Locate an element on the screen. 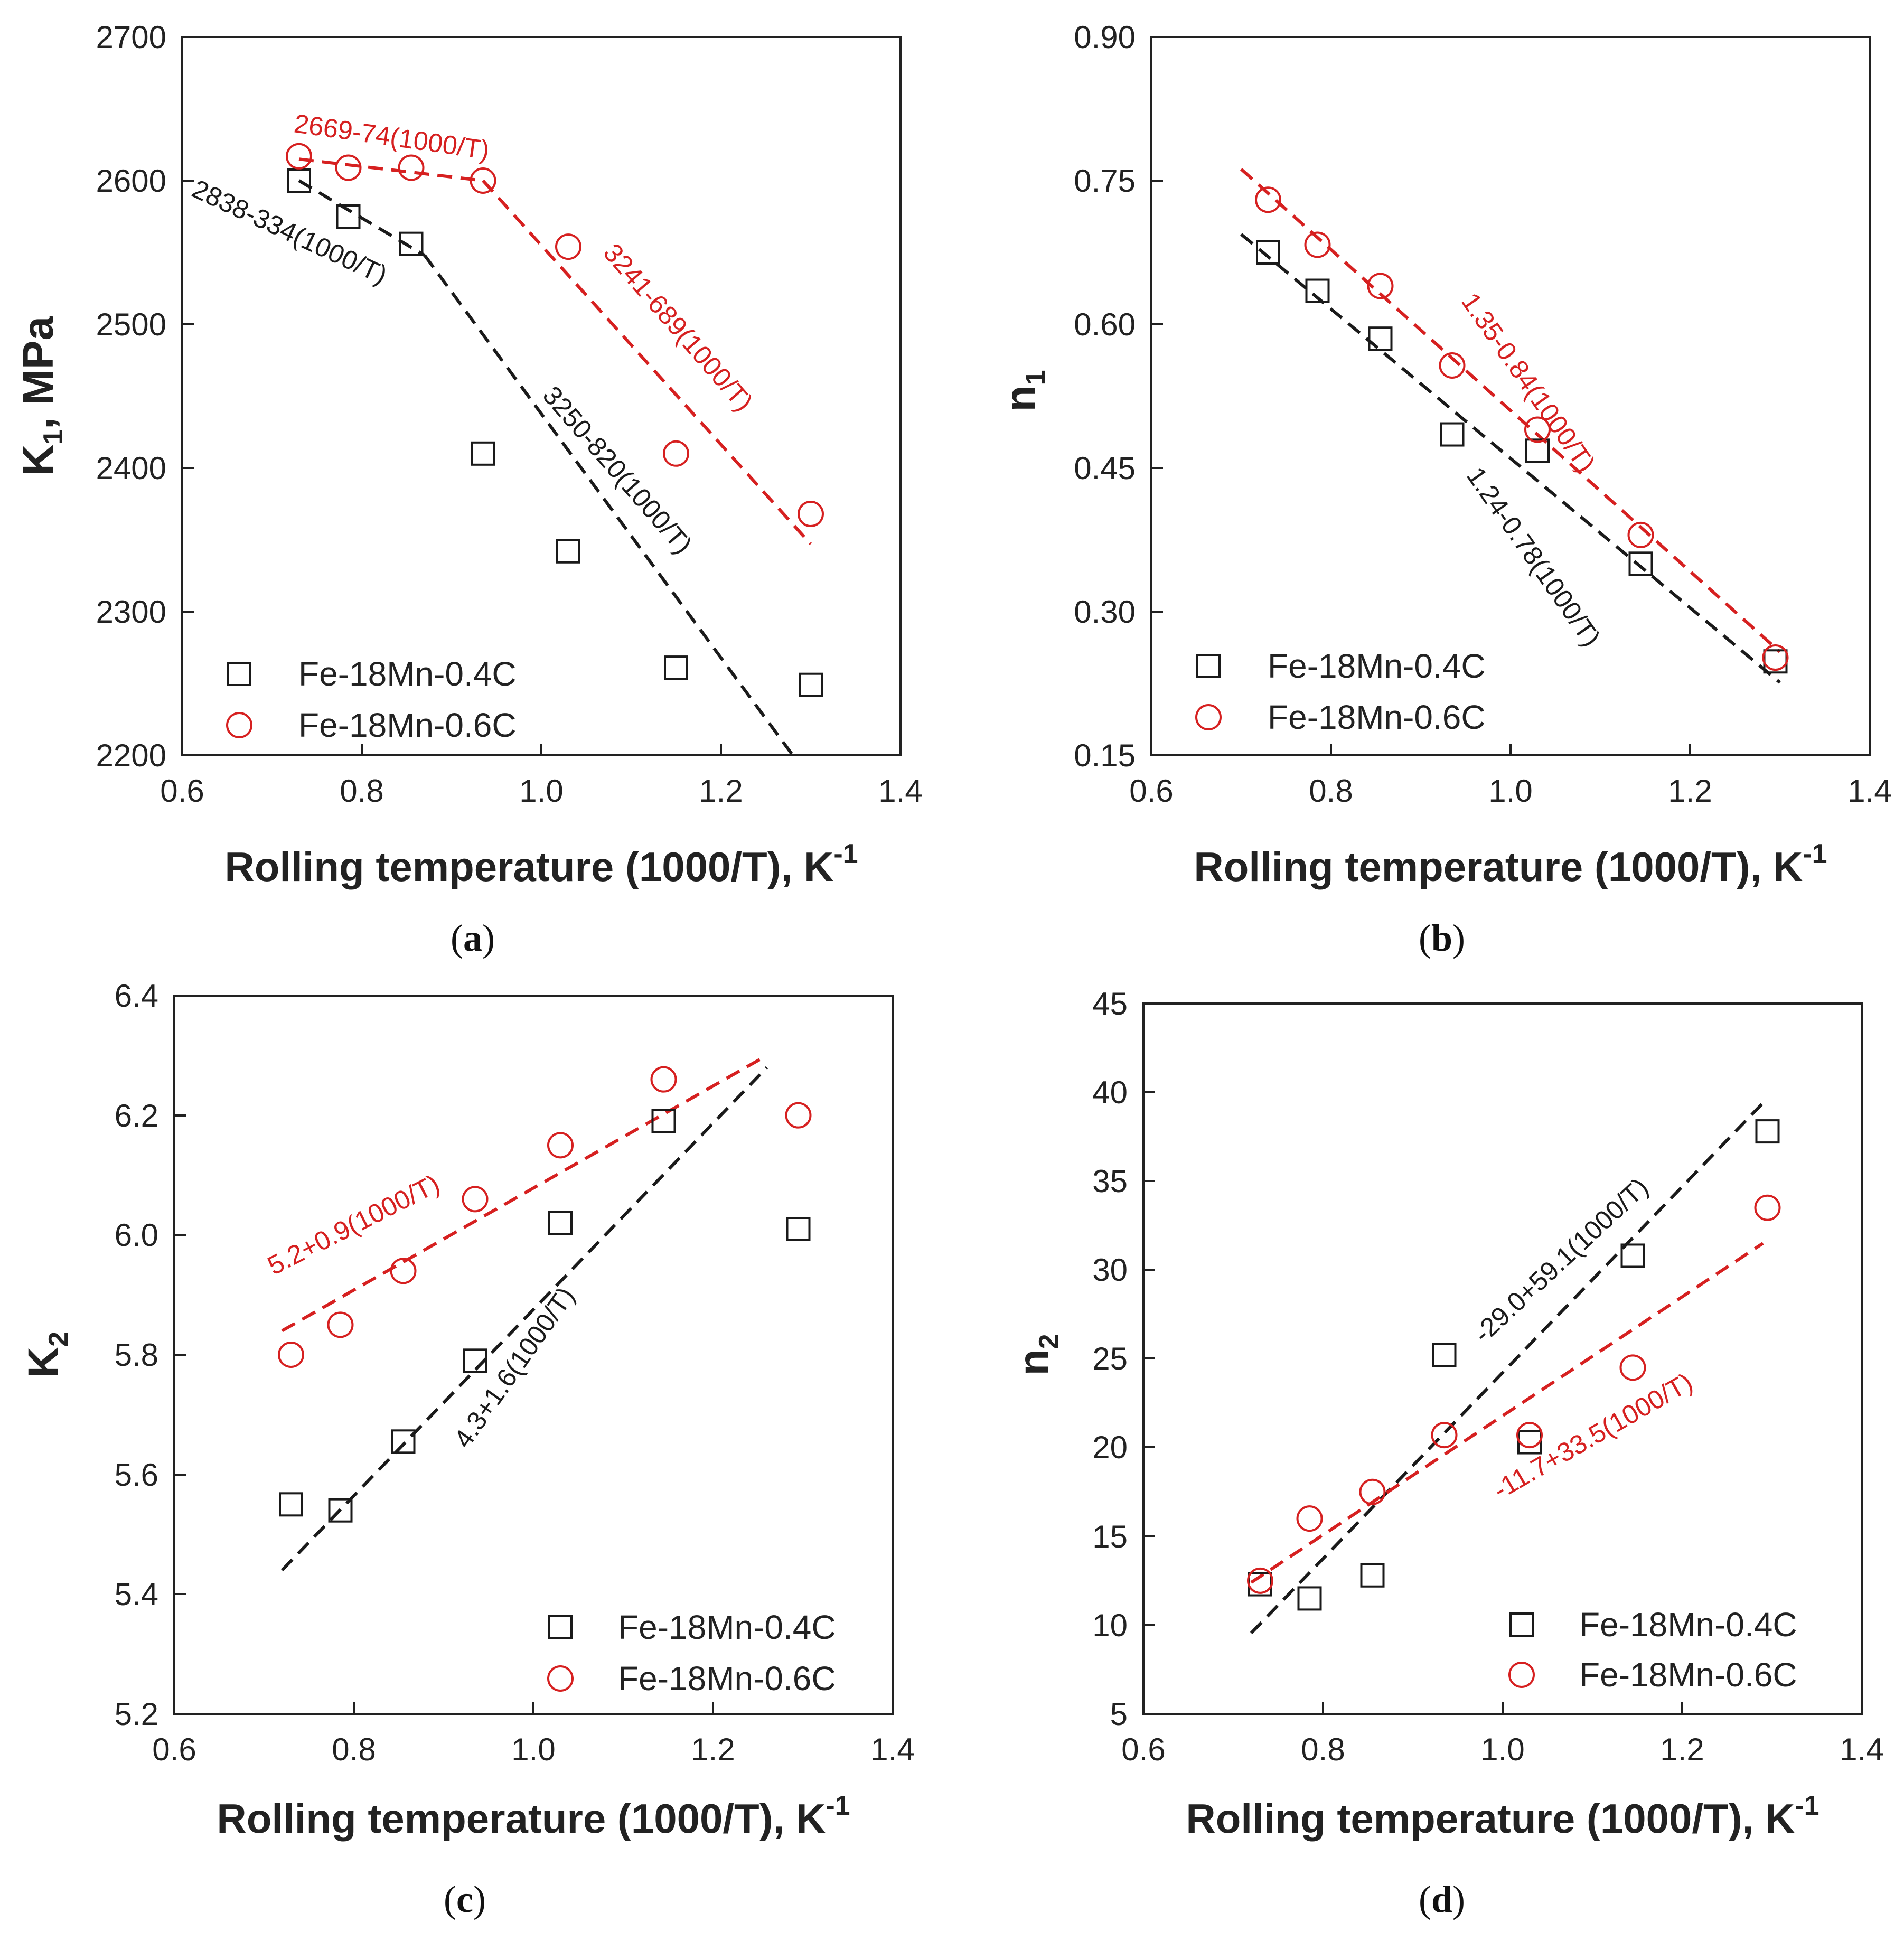 Image resolution: width=1904 pixels, height=1941 pixels. y-tick-label-d-8: 45 is located at coordinates (1110, 1003).